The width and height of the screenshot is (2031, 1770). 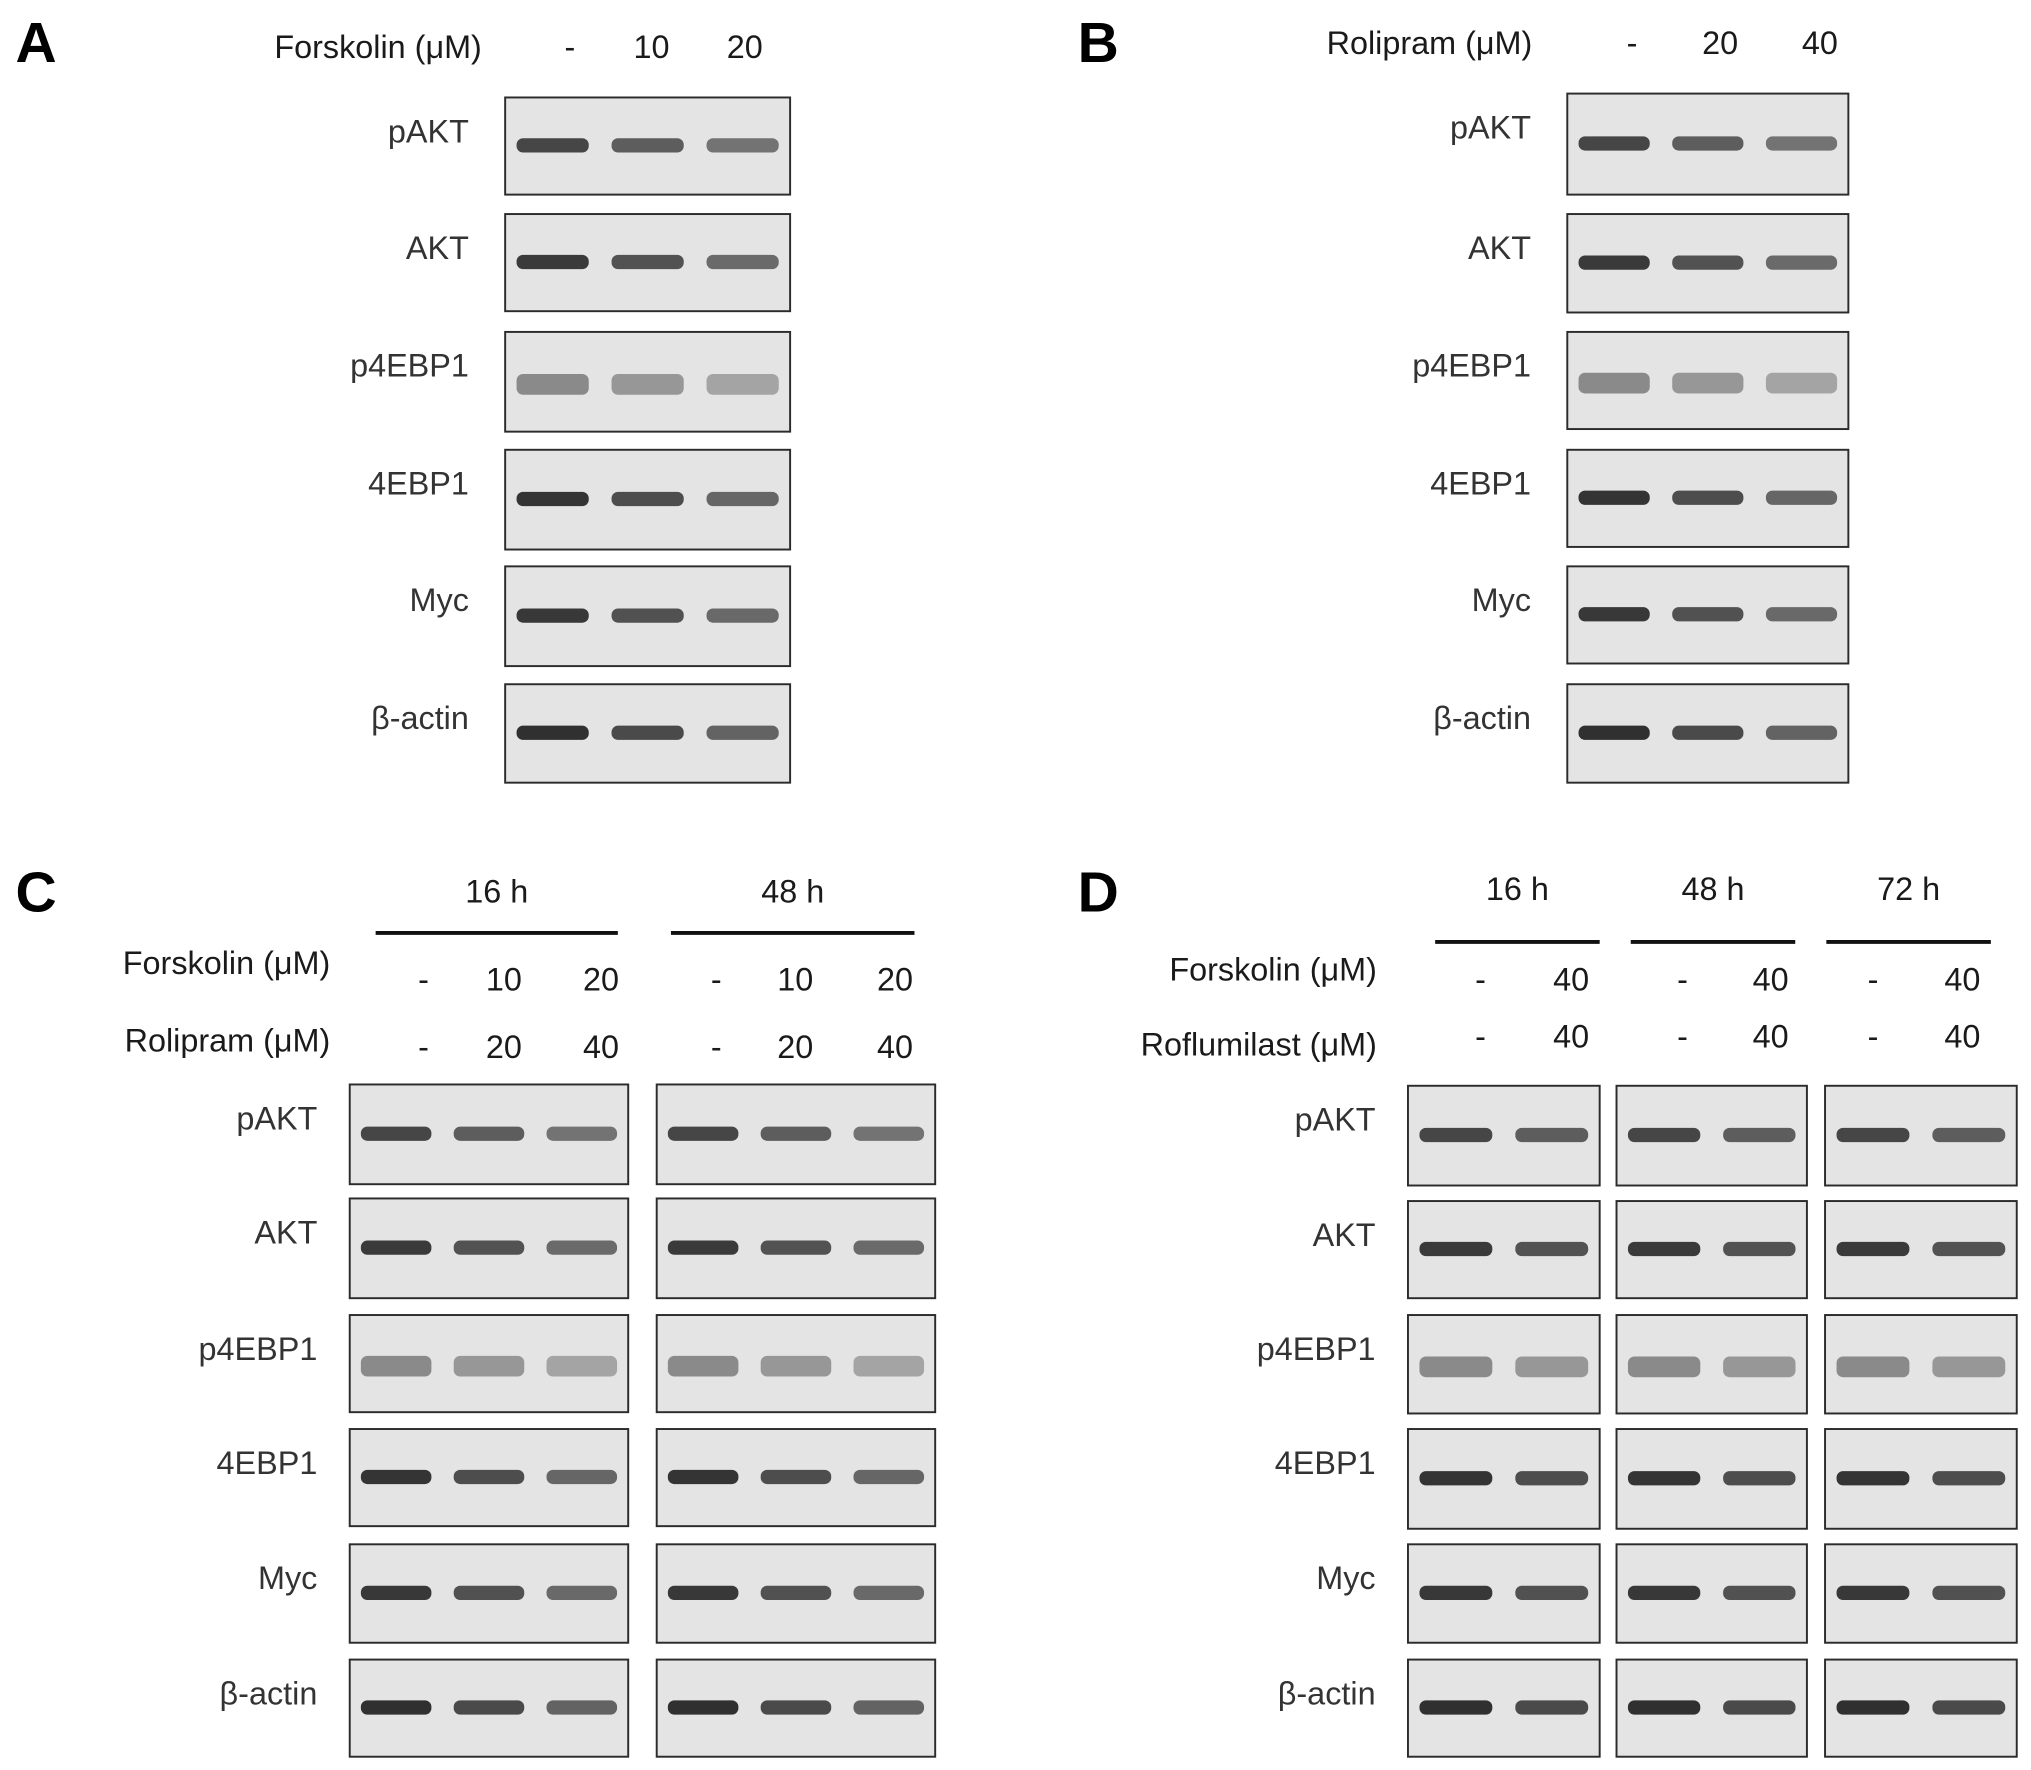 I want to click on treatment-label: Roflumilast (μM), so click(x=1259, y=1044).